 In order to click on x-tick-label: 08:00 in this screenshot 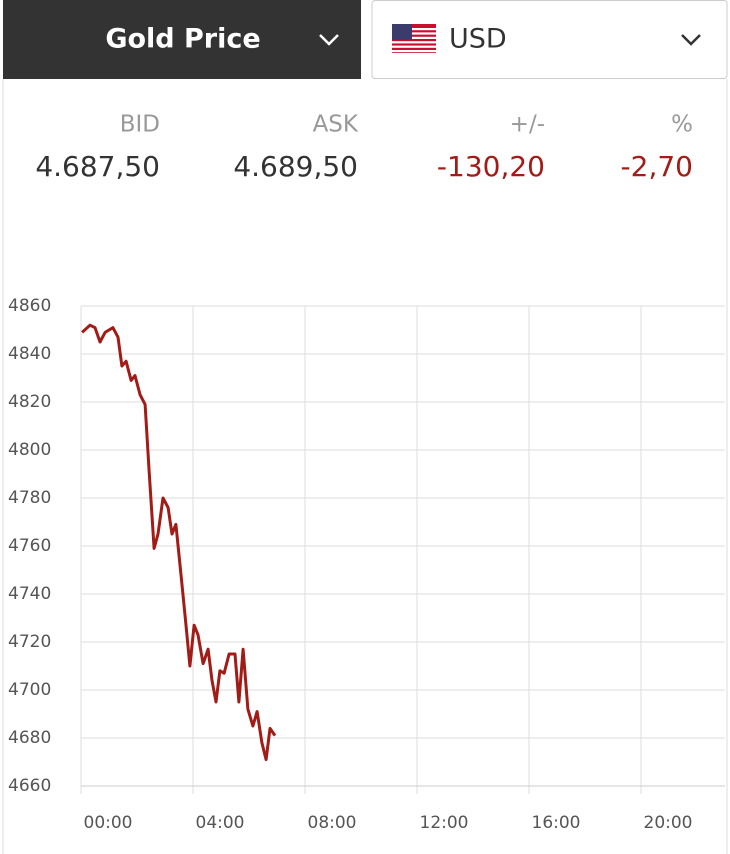, I will do `click(332, 823)`.